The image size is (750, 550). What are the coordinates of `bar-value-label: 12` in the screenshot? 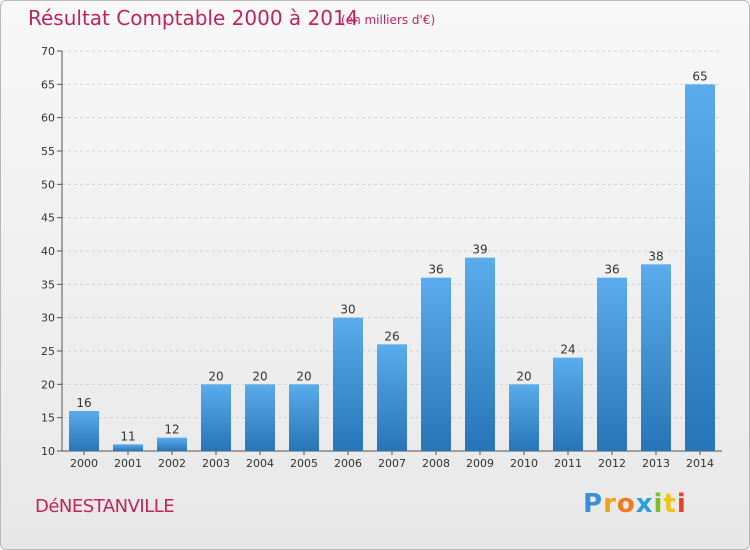 It's located at (171, 430).